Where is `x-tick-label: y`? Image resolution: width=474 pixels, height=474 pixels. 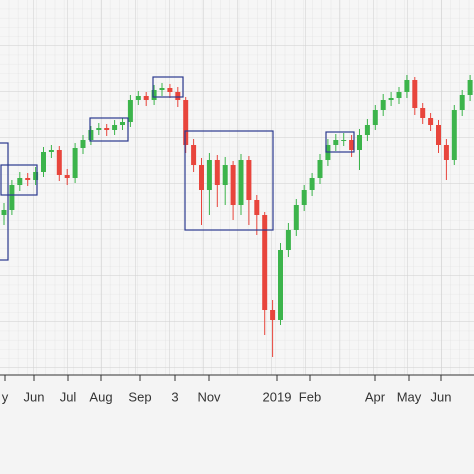
x-tick-label: y is located at coordinates (5, 396).